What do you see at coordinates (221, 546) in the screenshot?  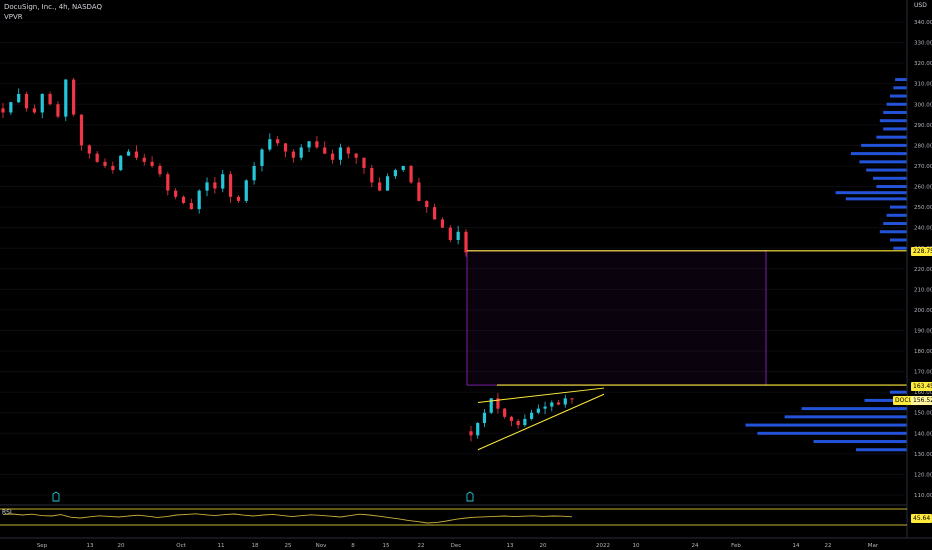 I see `time-tick-label: 11` at bounding box center [221, 546].